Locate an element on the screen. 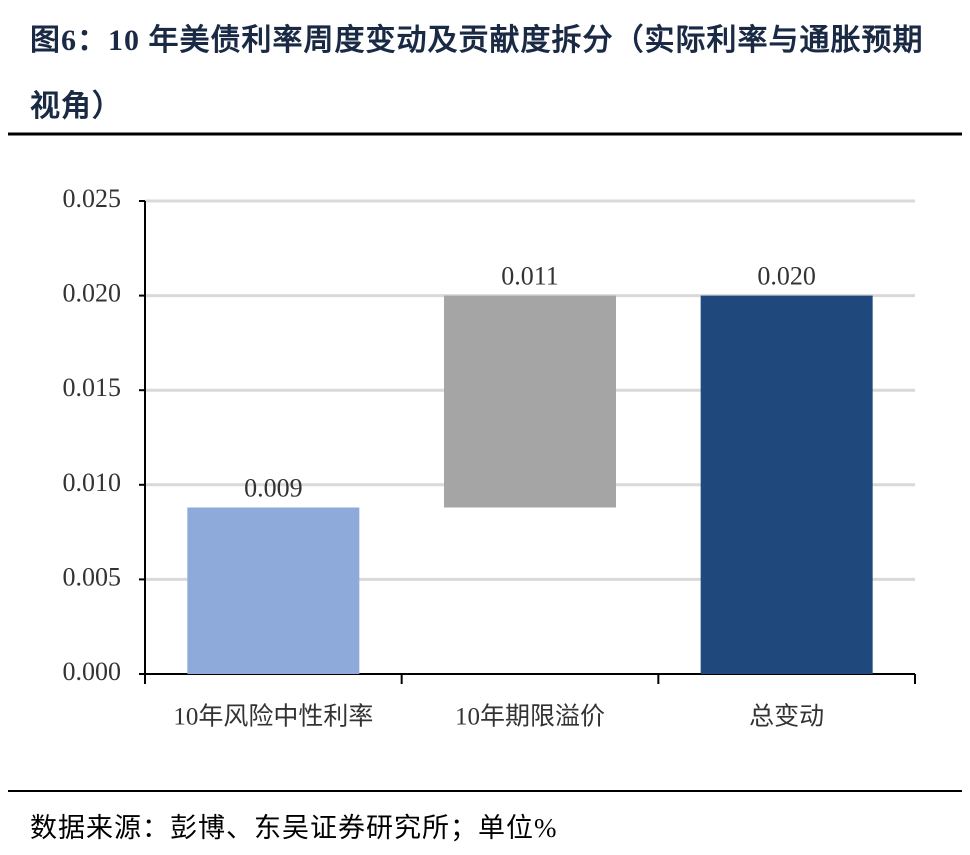 The height and width of the screenshot is (855, 970). data-label: 0.020 is located at coordinates (786, 276).